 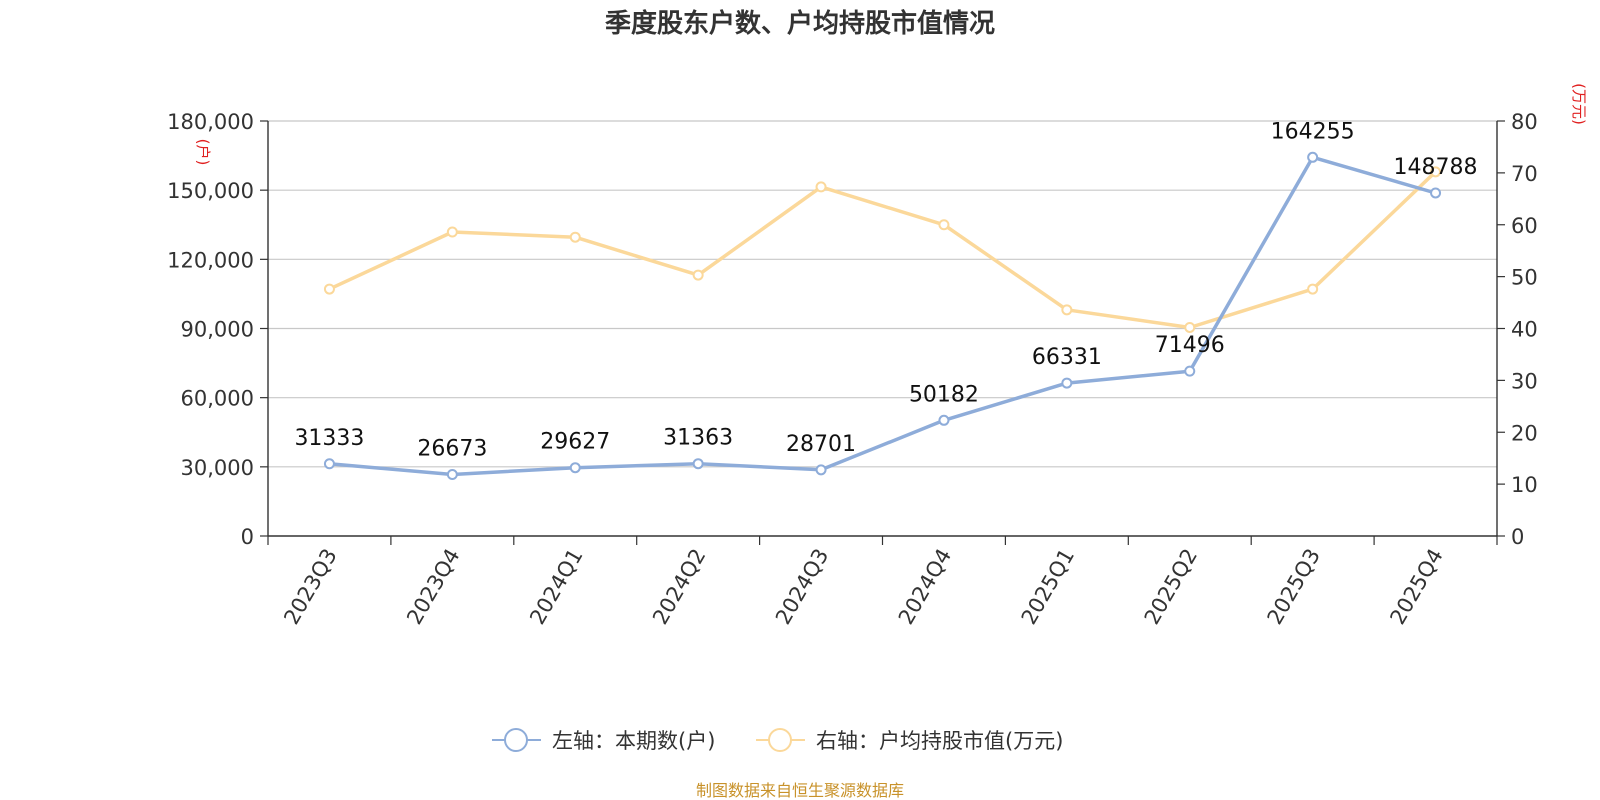 What do you see at coordinates (217, 468) in the screenshot?
I see `left-tick-label: 30,000` at bounding box center [217, 468].